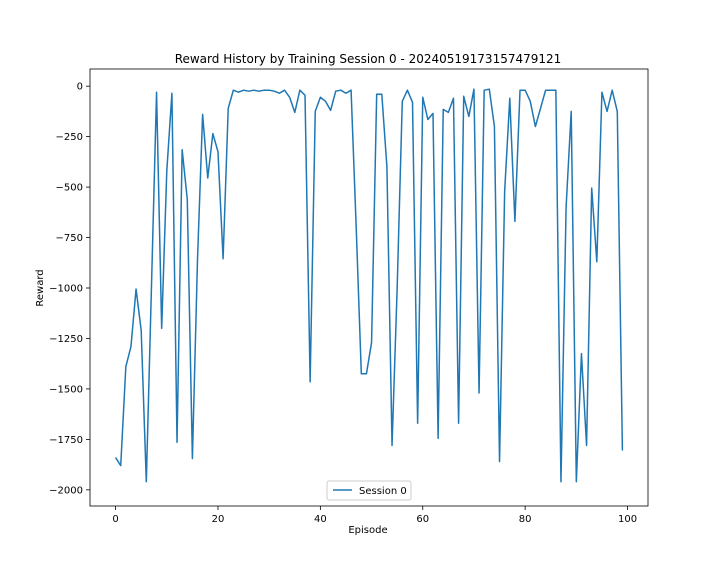 This screenshot has height=576, width=720. What do you see at coordinates (374, 515) in the screenshot?
I see `x-axis-ticks: 0 20 40 60 80 100` at bounding box center [374, 515].